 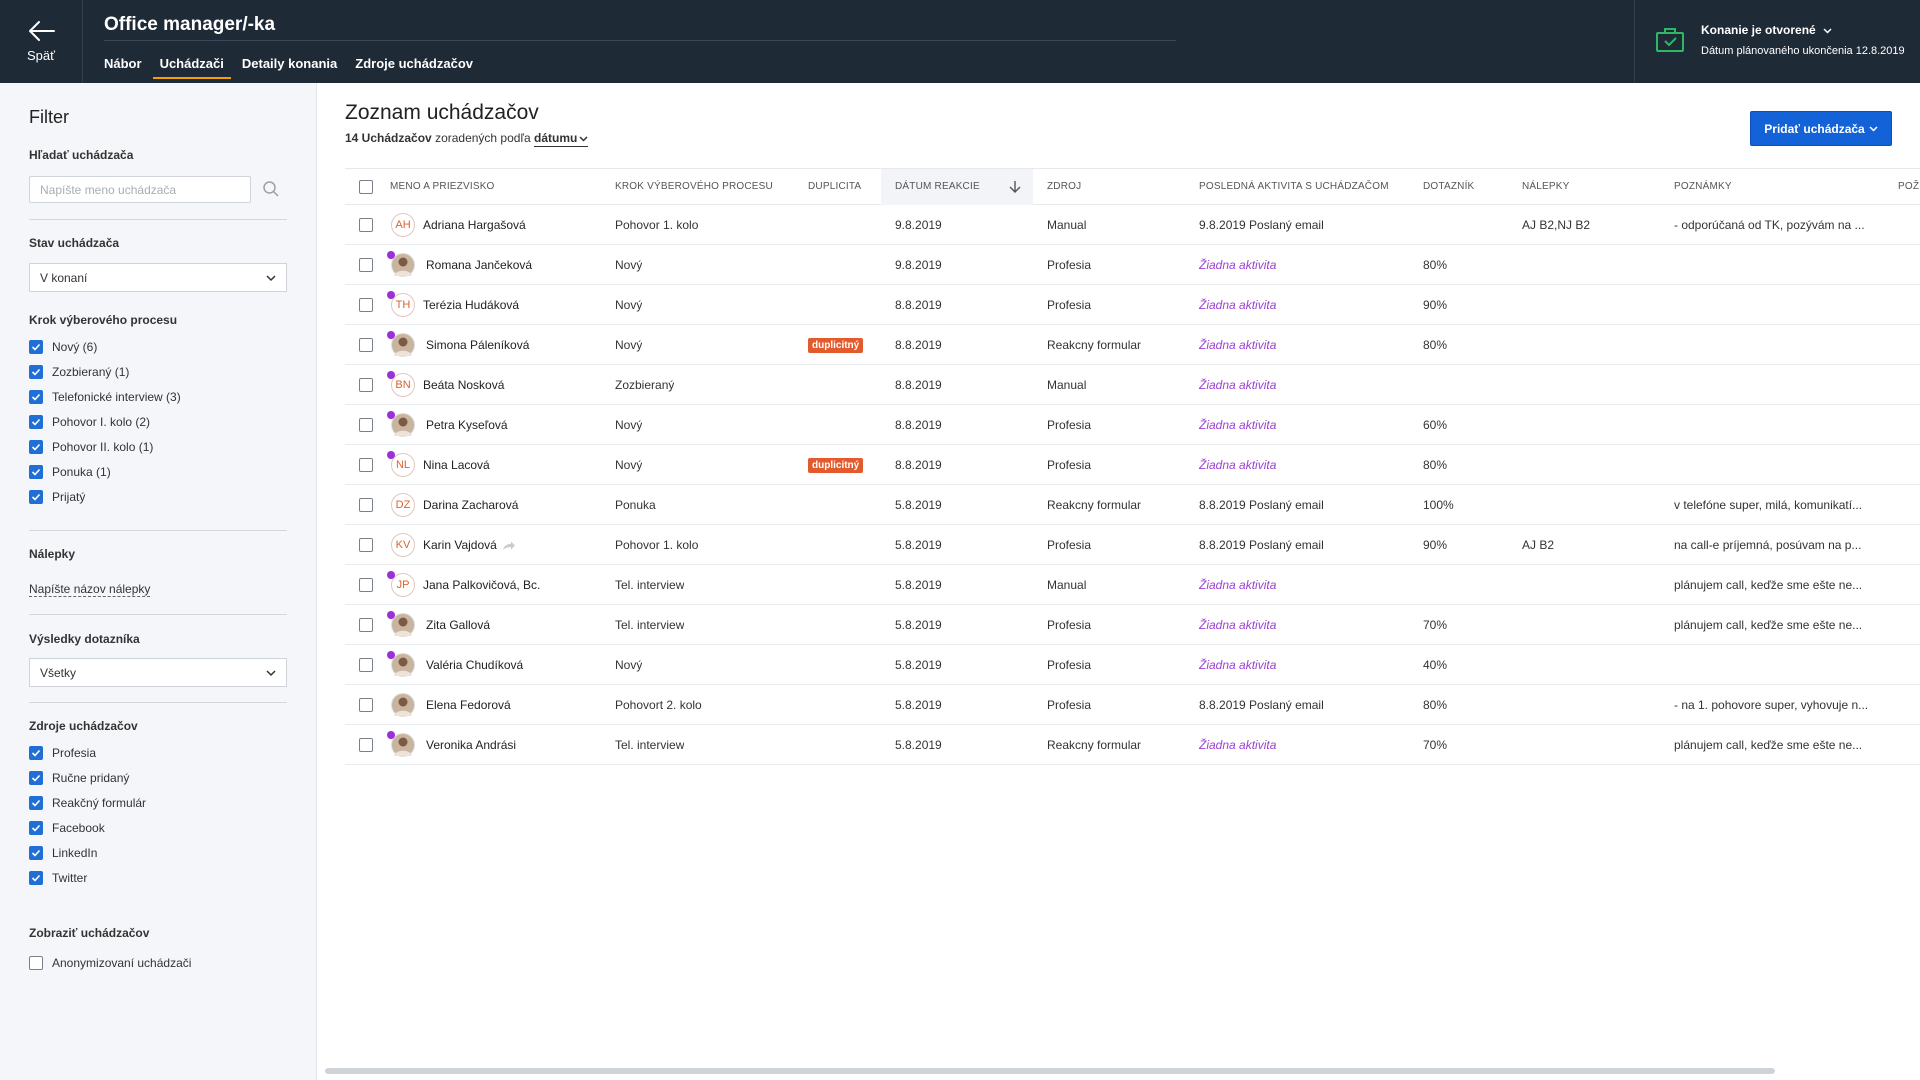 I want to click on add-candidate-button: Pridať uchádzača, so click(x=1821, y=128).